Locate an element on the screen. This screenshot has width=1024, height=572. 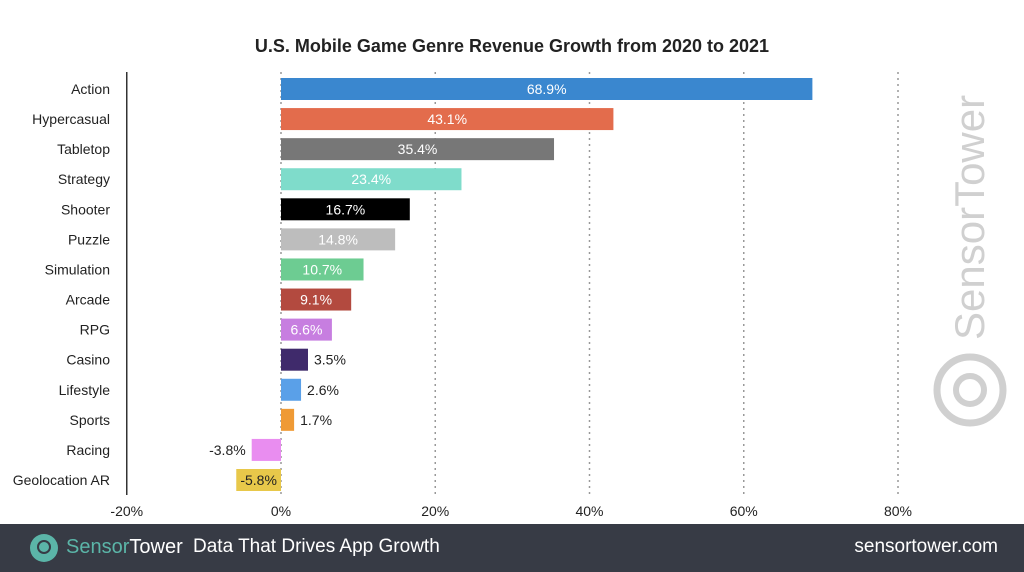
category-label: Casino is located at coordinates (88, 360).